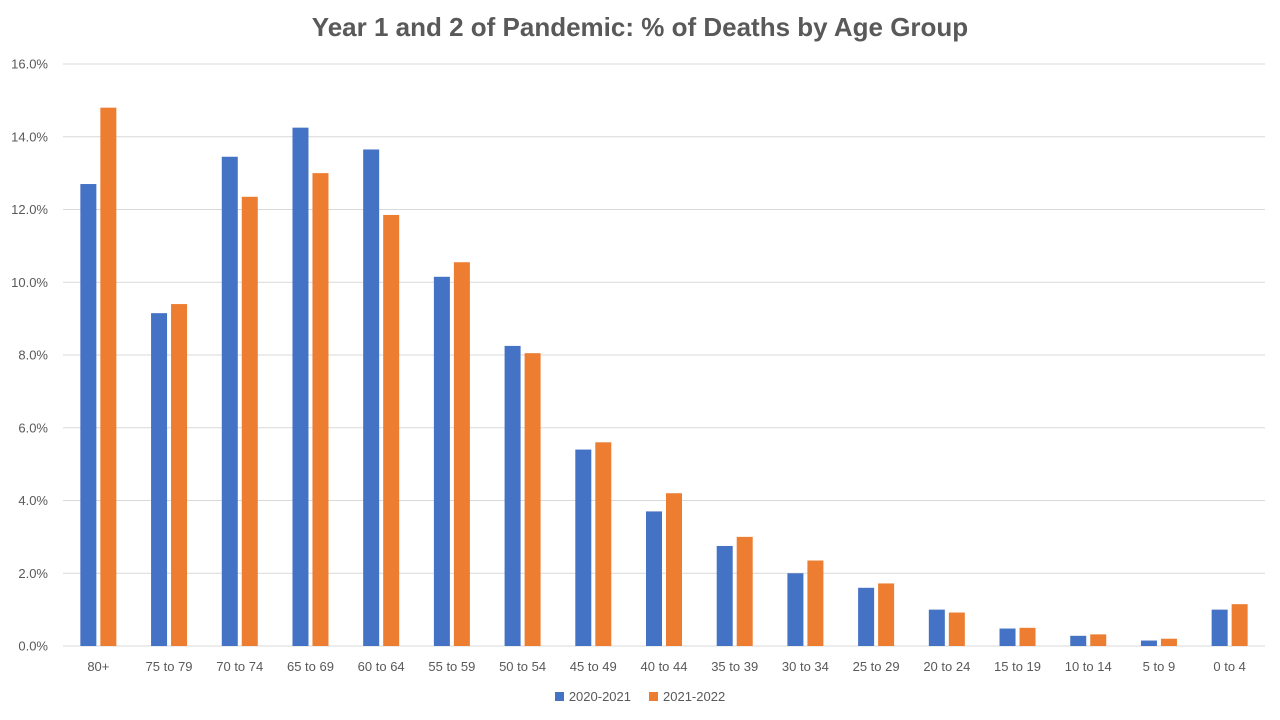  I want to click on x-tick-label: 0 to 4, so click(1229, 666).